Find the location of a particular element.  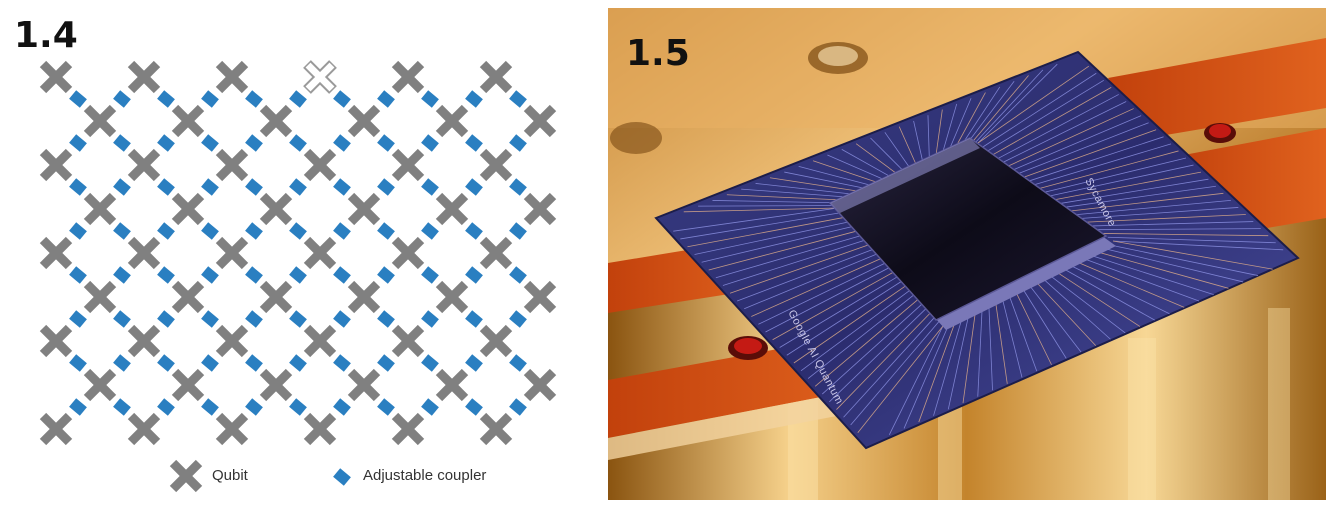

legend-coupler-icon is located at coordinates (342, 477).